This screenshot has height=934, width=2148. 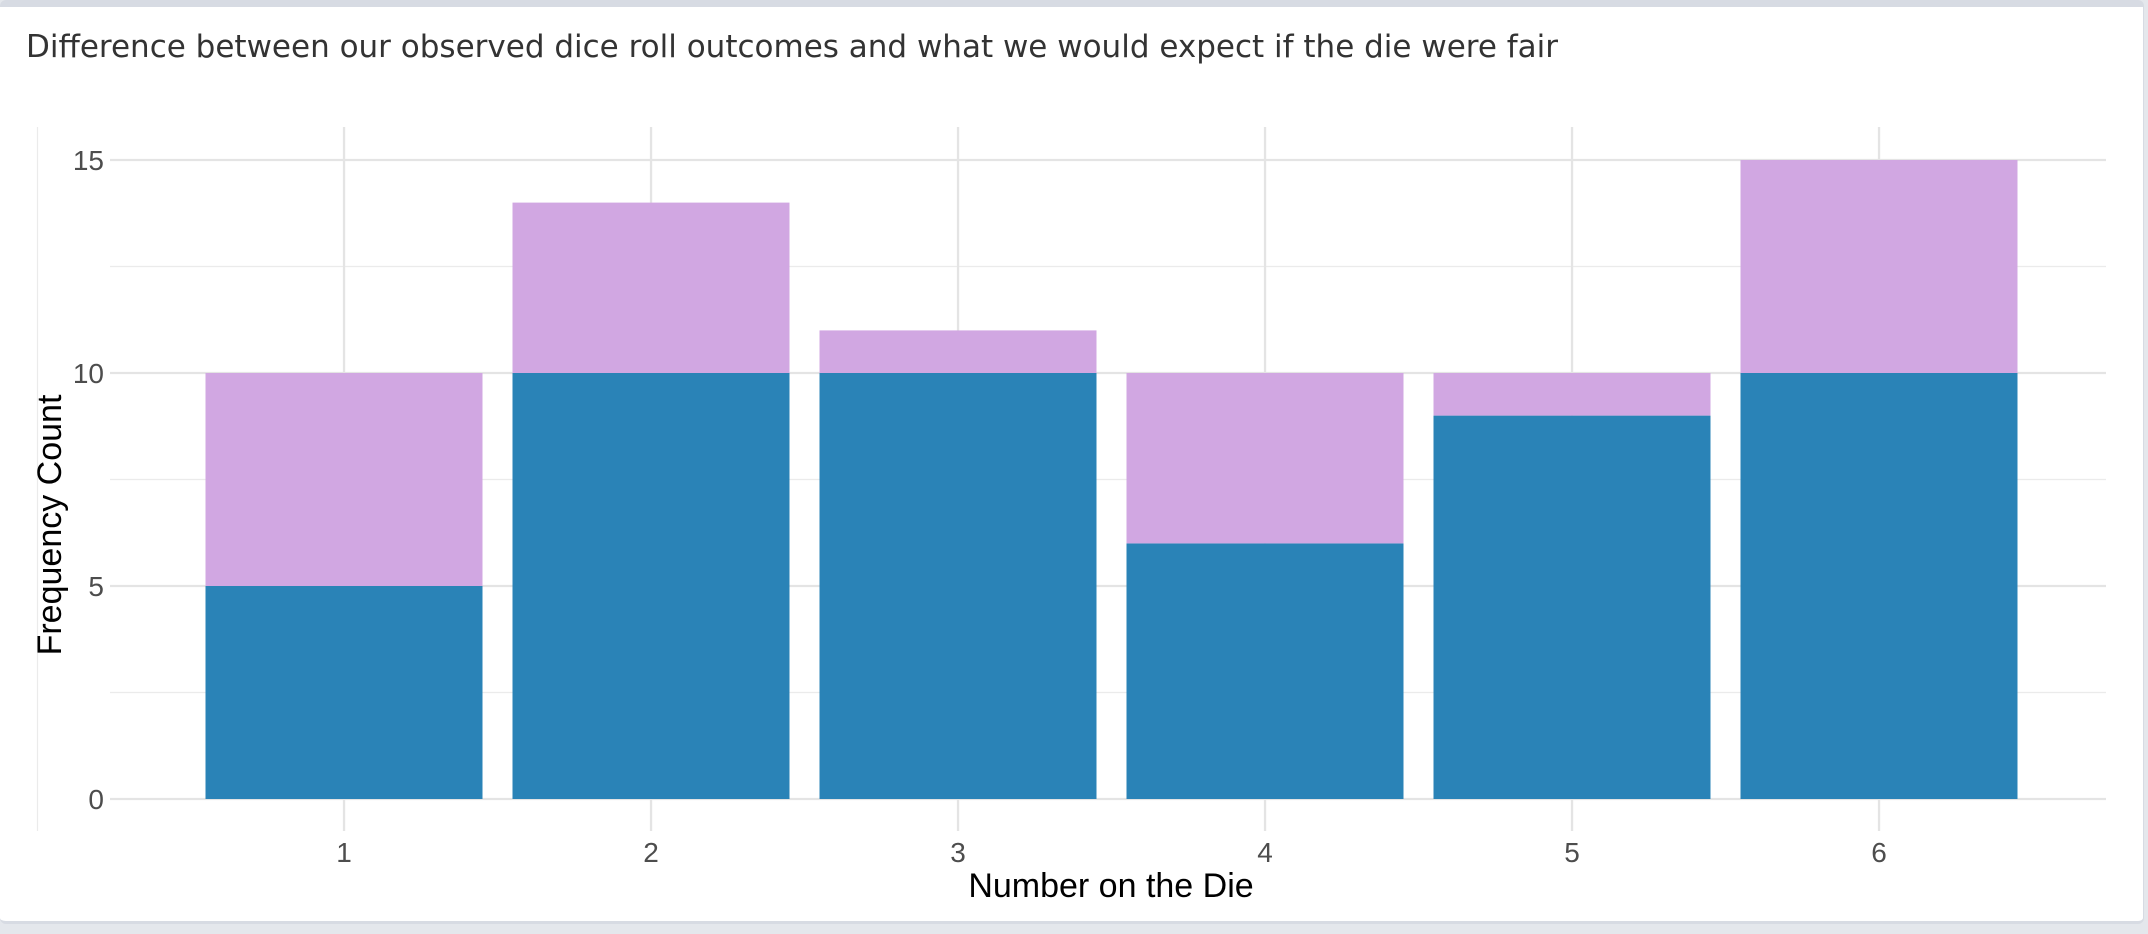 I want to click on y-axis-title: Frequency Count, so click(x=50, y=524).